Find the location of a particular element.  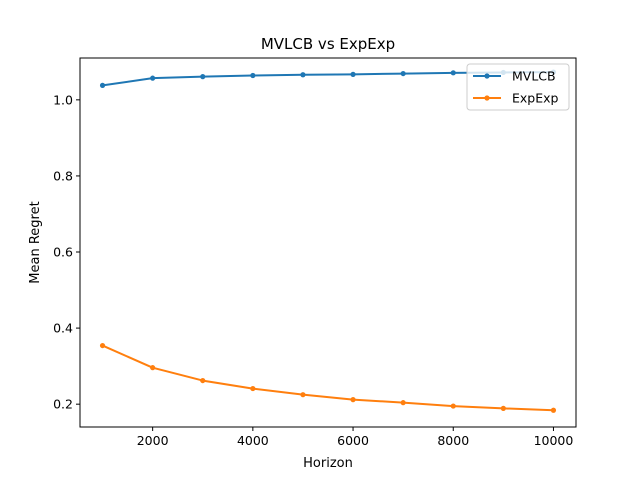

x-tick-label: 2000 is located at coordinates (153, 440).